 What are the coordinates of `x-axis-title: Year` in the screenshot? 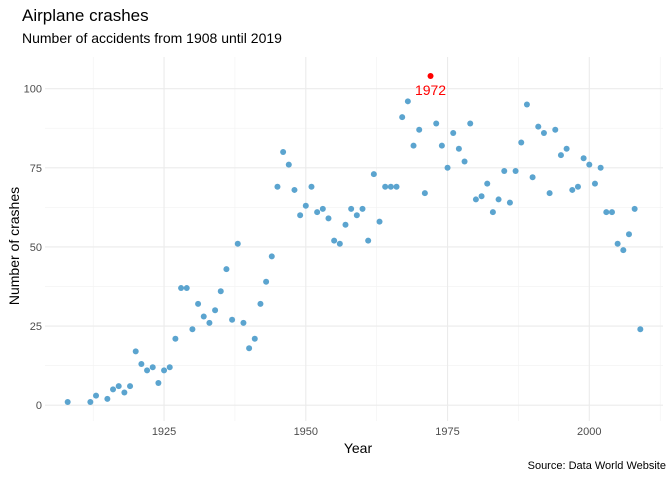 It's located at (358, 448).